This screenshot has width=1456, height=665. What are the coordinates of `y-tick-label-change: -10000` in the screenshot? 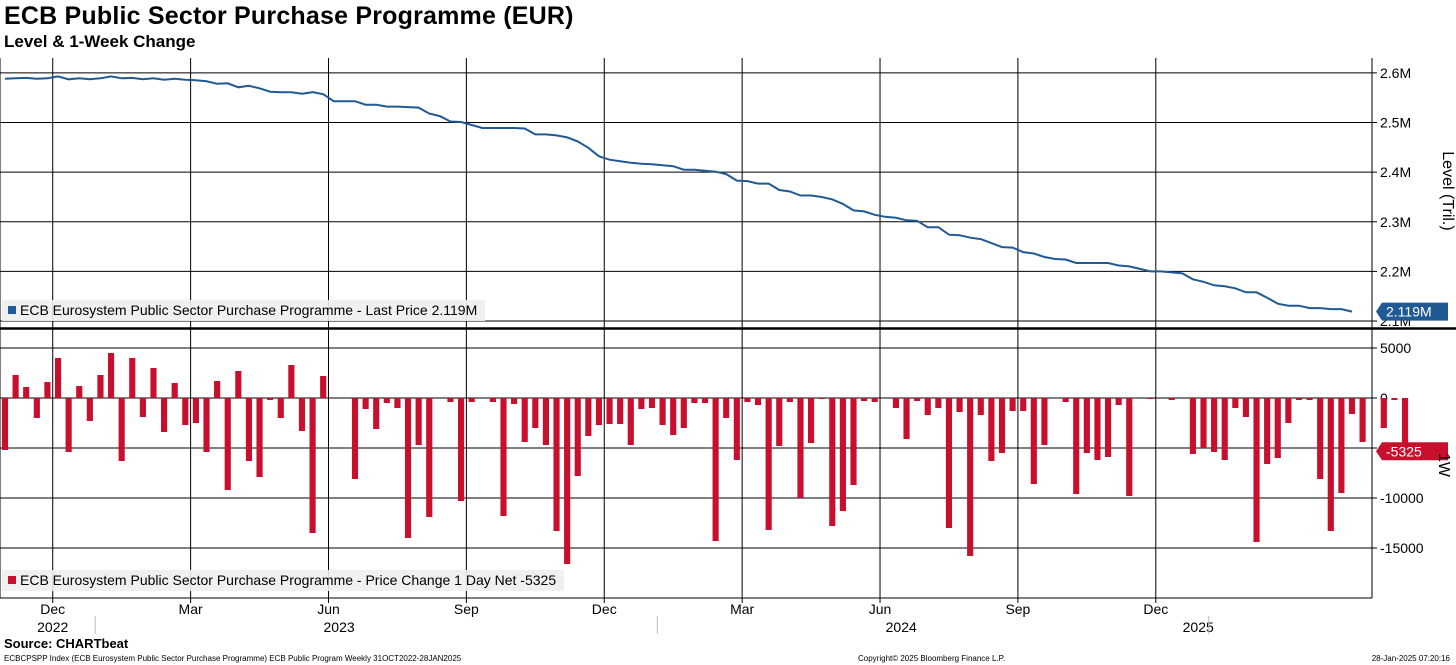 It's located at (1402, 498).